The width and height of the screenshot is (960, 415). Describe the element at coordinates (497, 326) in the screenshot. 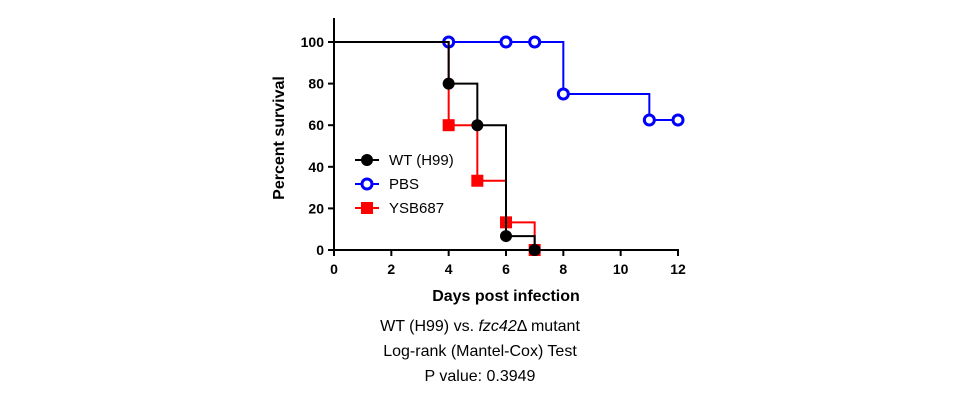

I see `caption-gene: fzc42` at that location.